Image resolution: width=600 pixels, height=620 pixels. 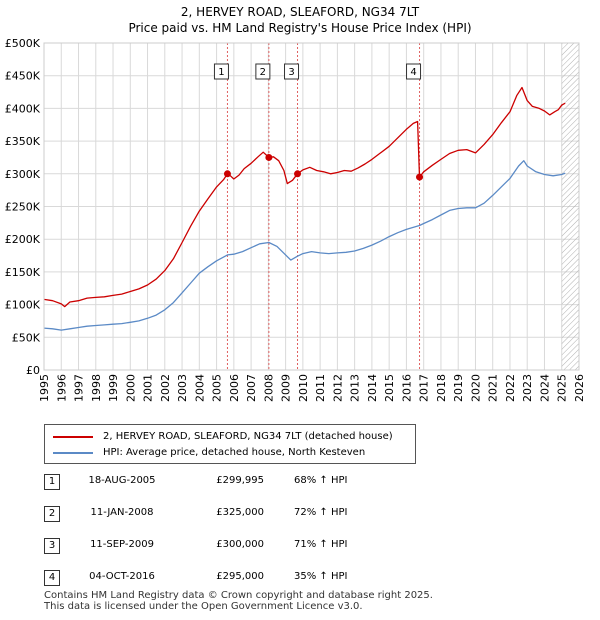 I want to click on x-tick-label: 2004, so click(x=199, y=388).